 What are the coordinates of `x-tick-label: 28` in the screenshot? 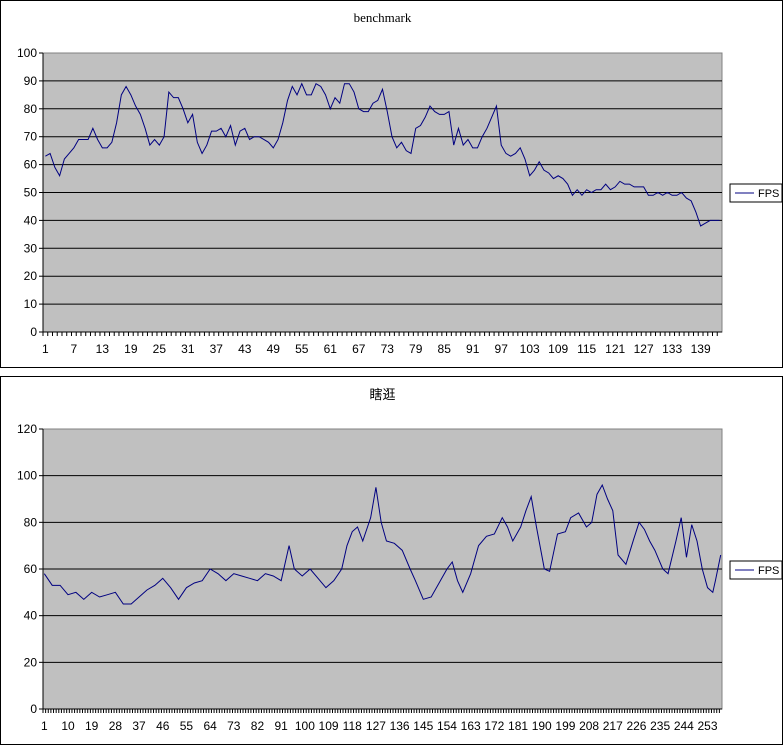 It's located at (116, 726).